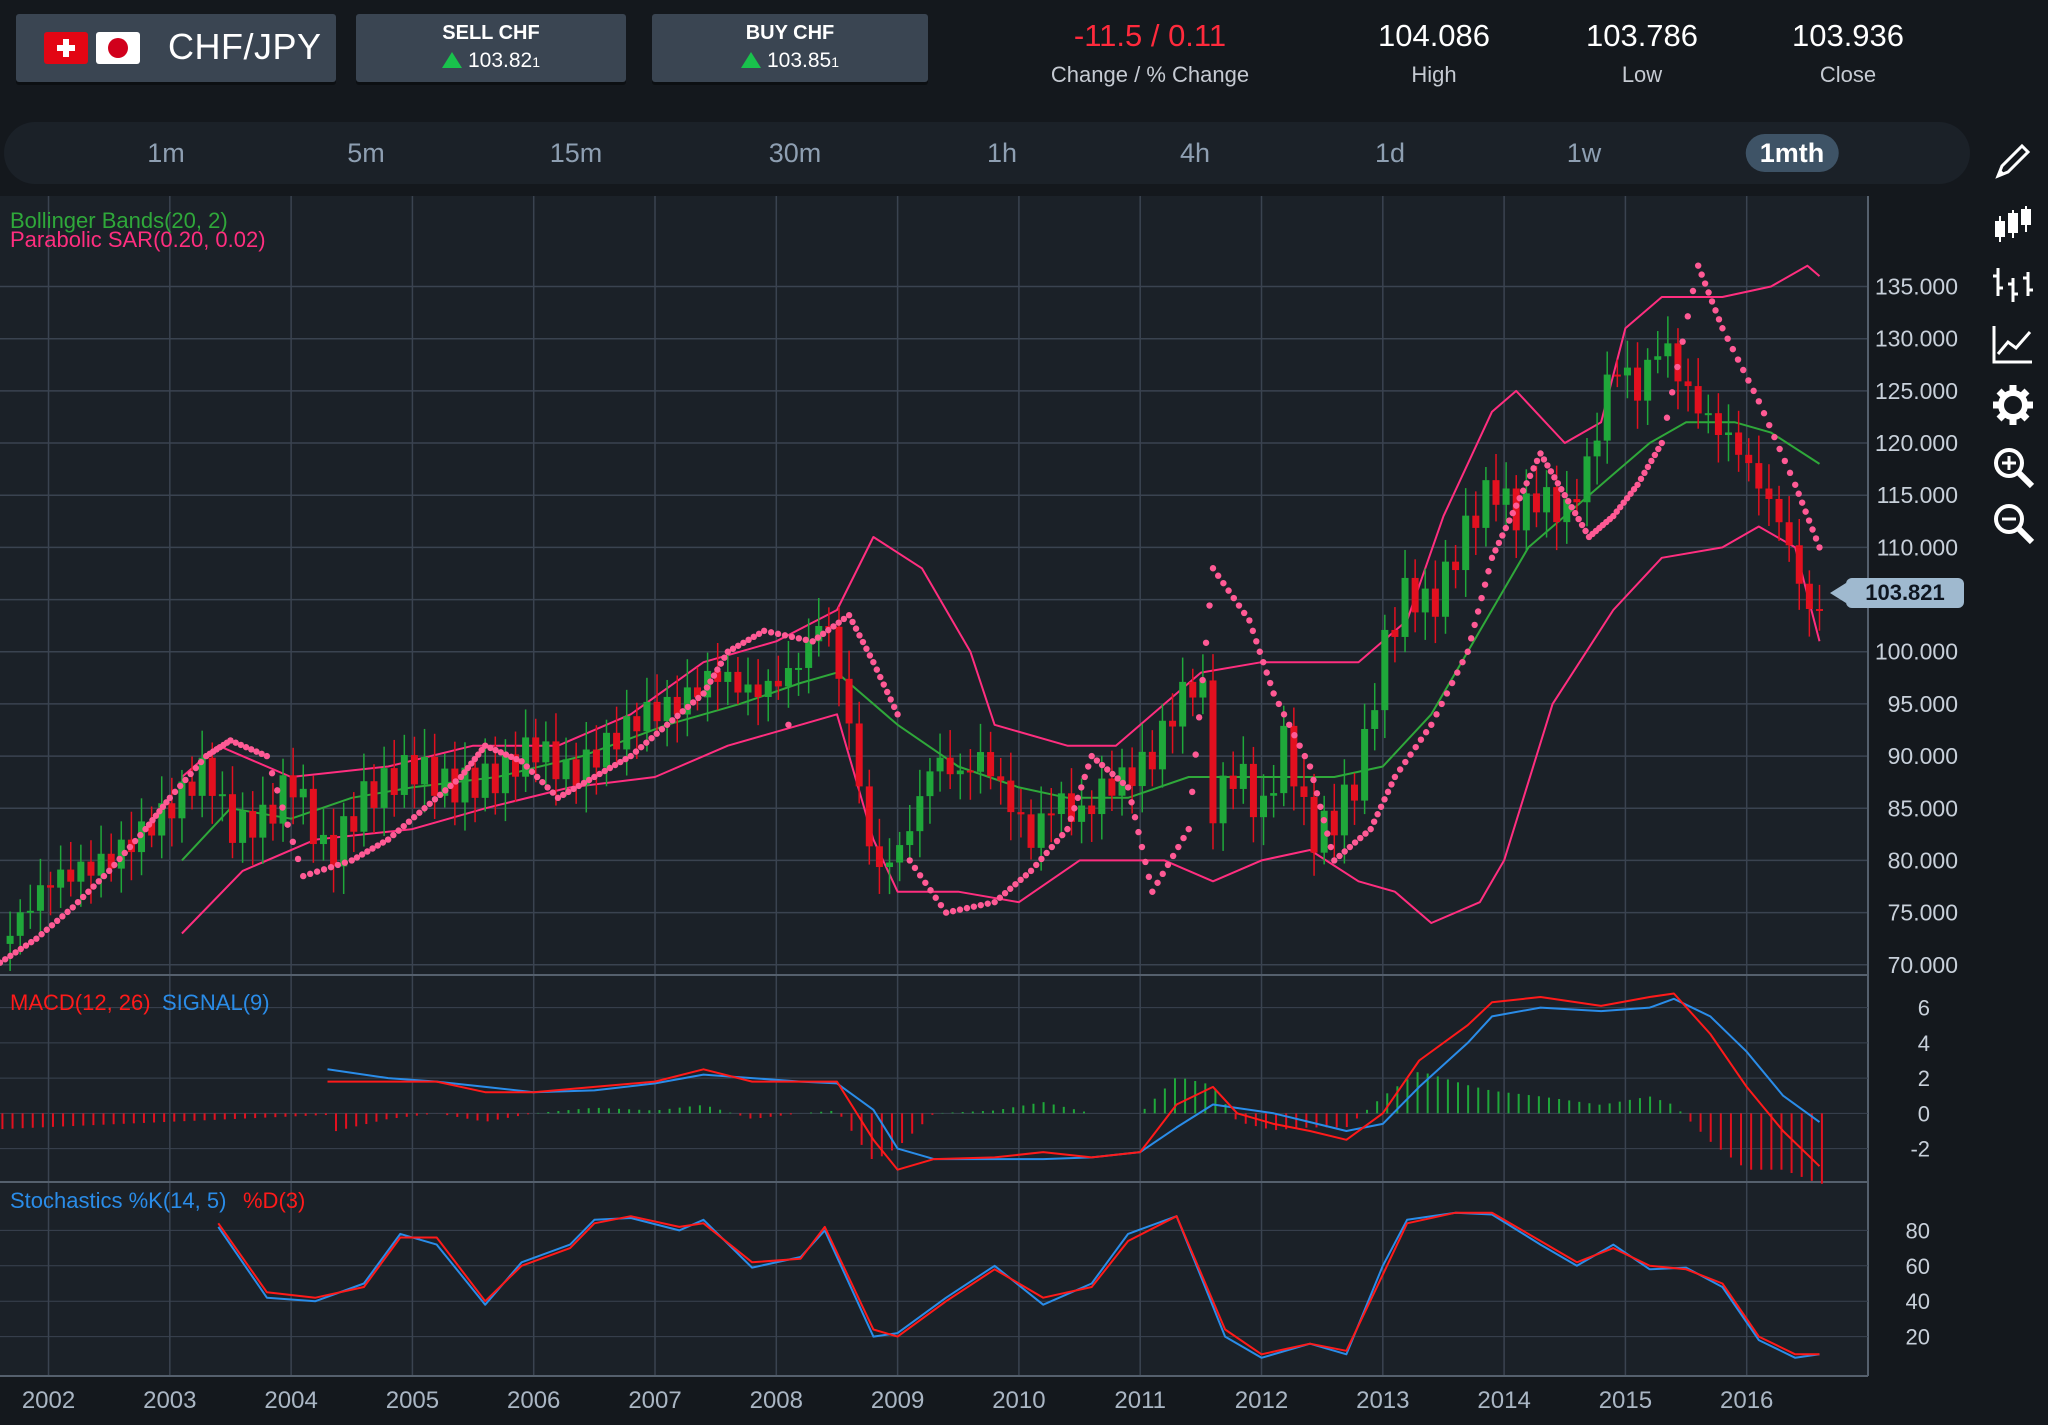 This screenshot has width=2048, height=1425. Describe the element at coordinates (1916, 652) in the screenshot. I see `y-tick-label: 100.000` at that location.